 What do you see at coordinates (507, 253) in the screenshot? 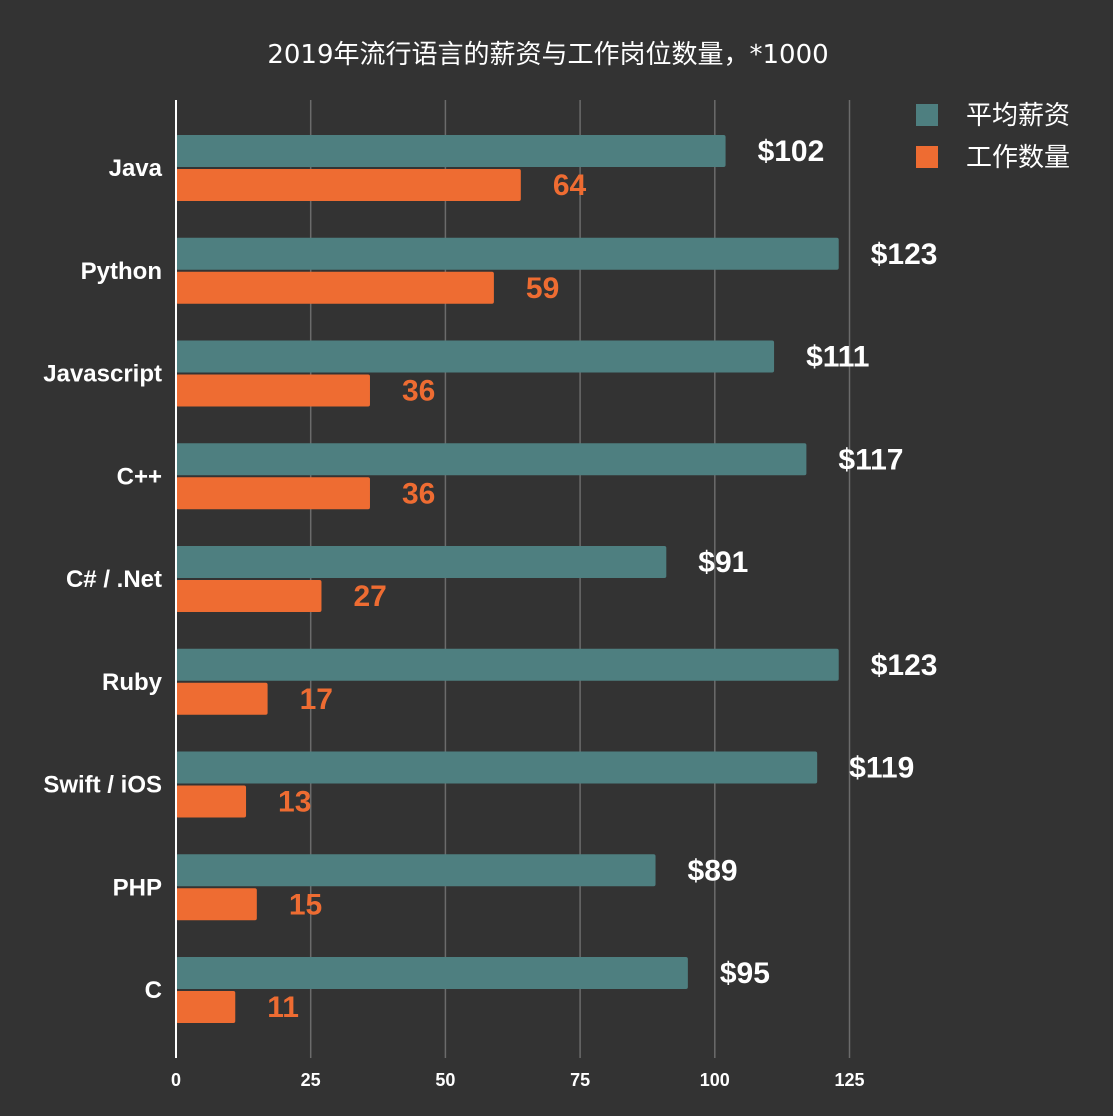
I see `salary-bar-python` at bounding box center [507, 253].